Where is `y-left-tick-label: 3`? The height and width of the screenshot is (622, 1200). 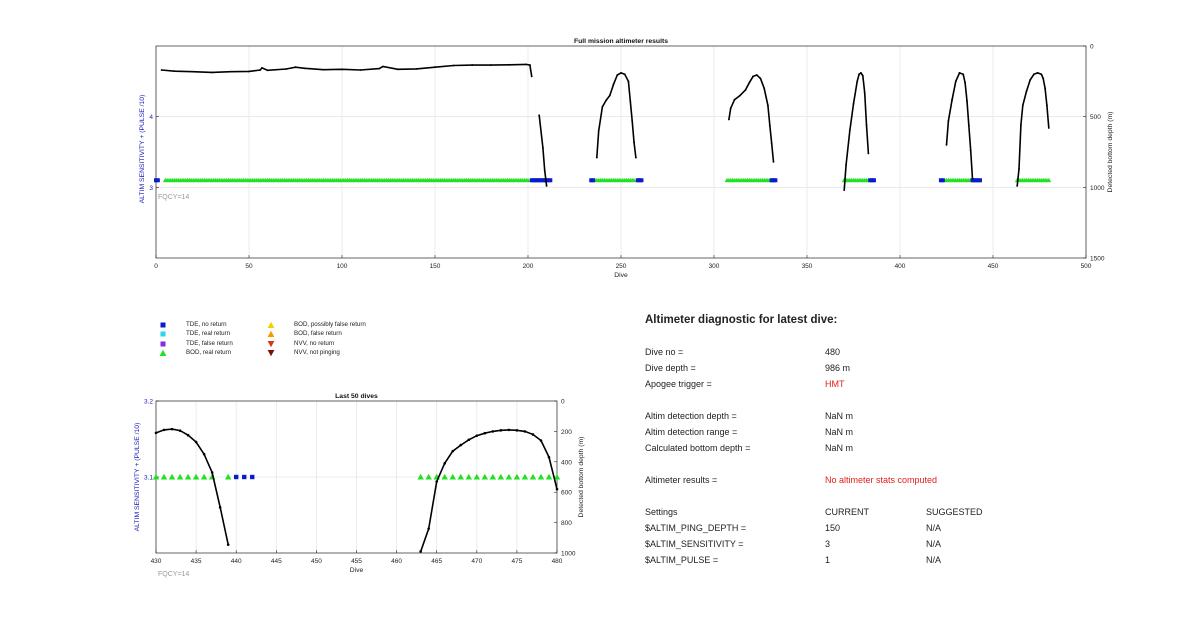
y-left-tick-label: 3 is located at coordinates (151, 188).